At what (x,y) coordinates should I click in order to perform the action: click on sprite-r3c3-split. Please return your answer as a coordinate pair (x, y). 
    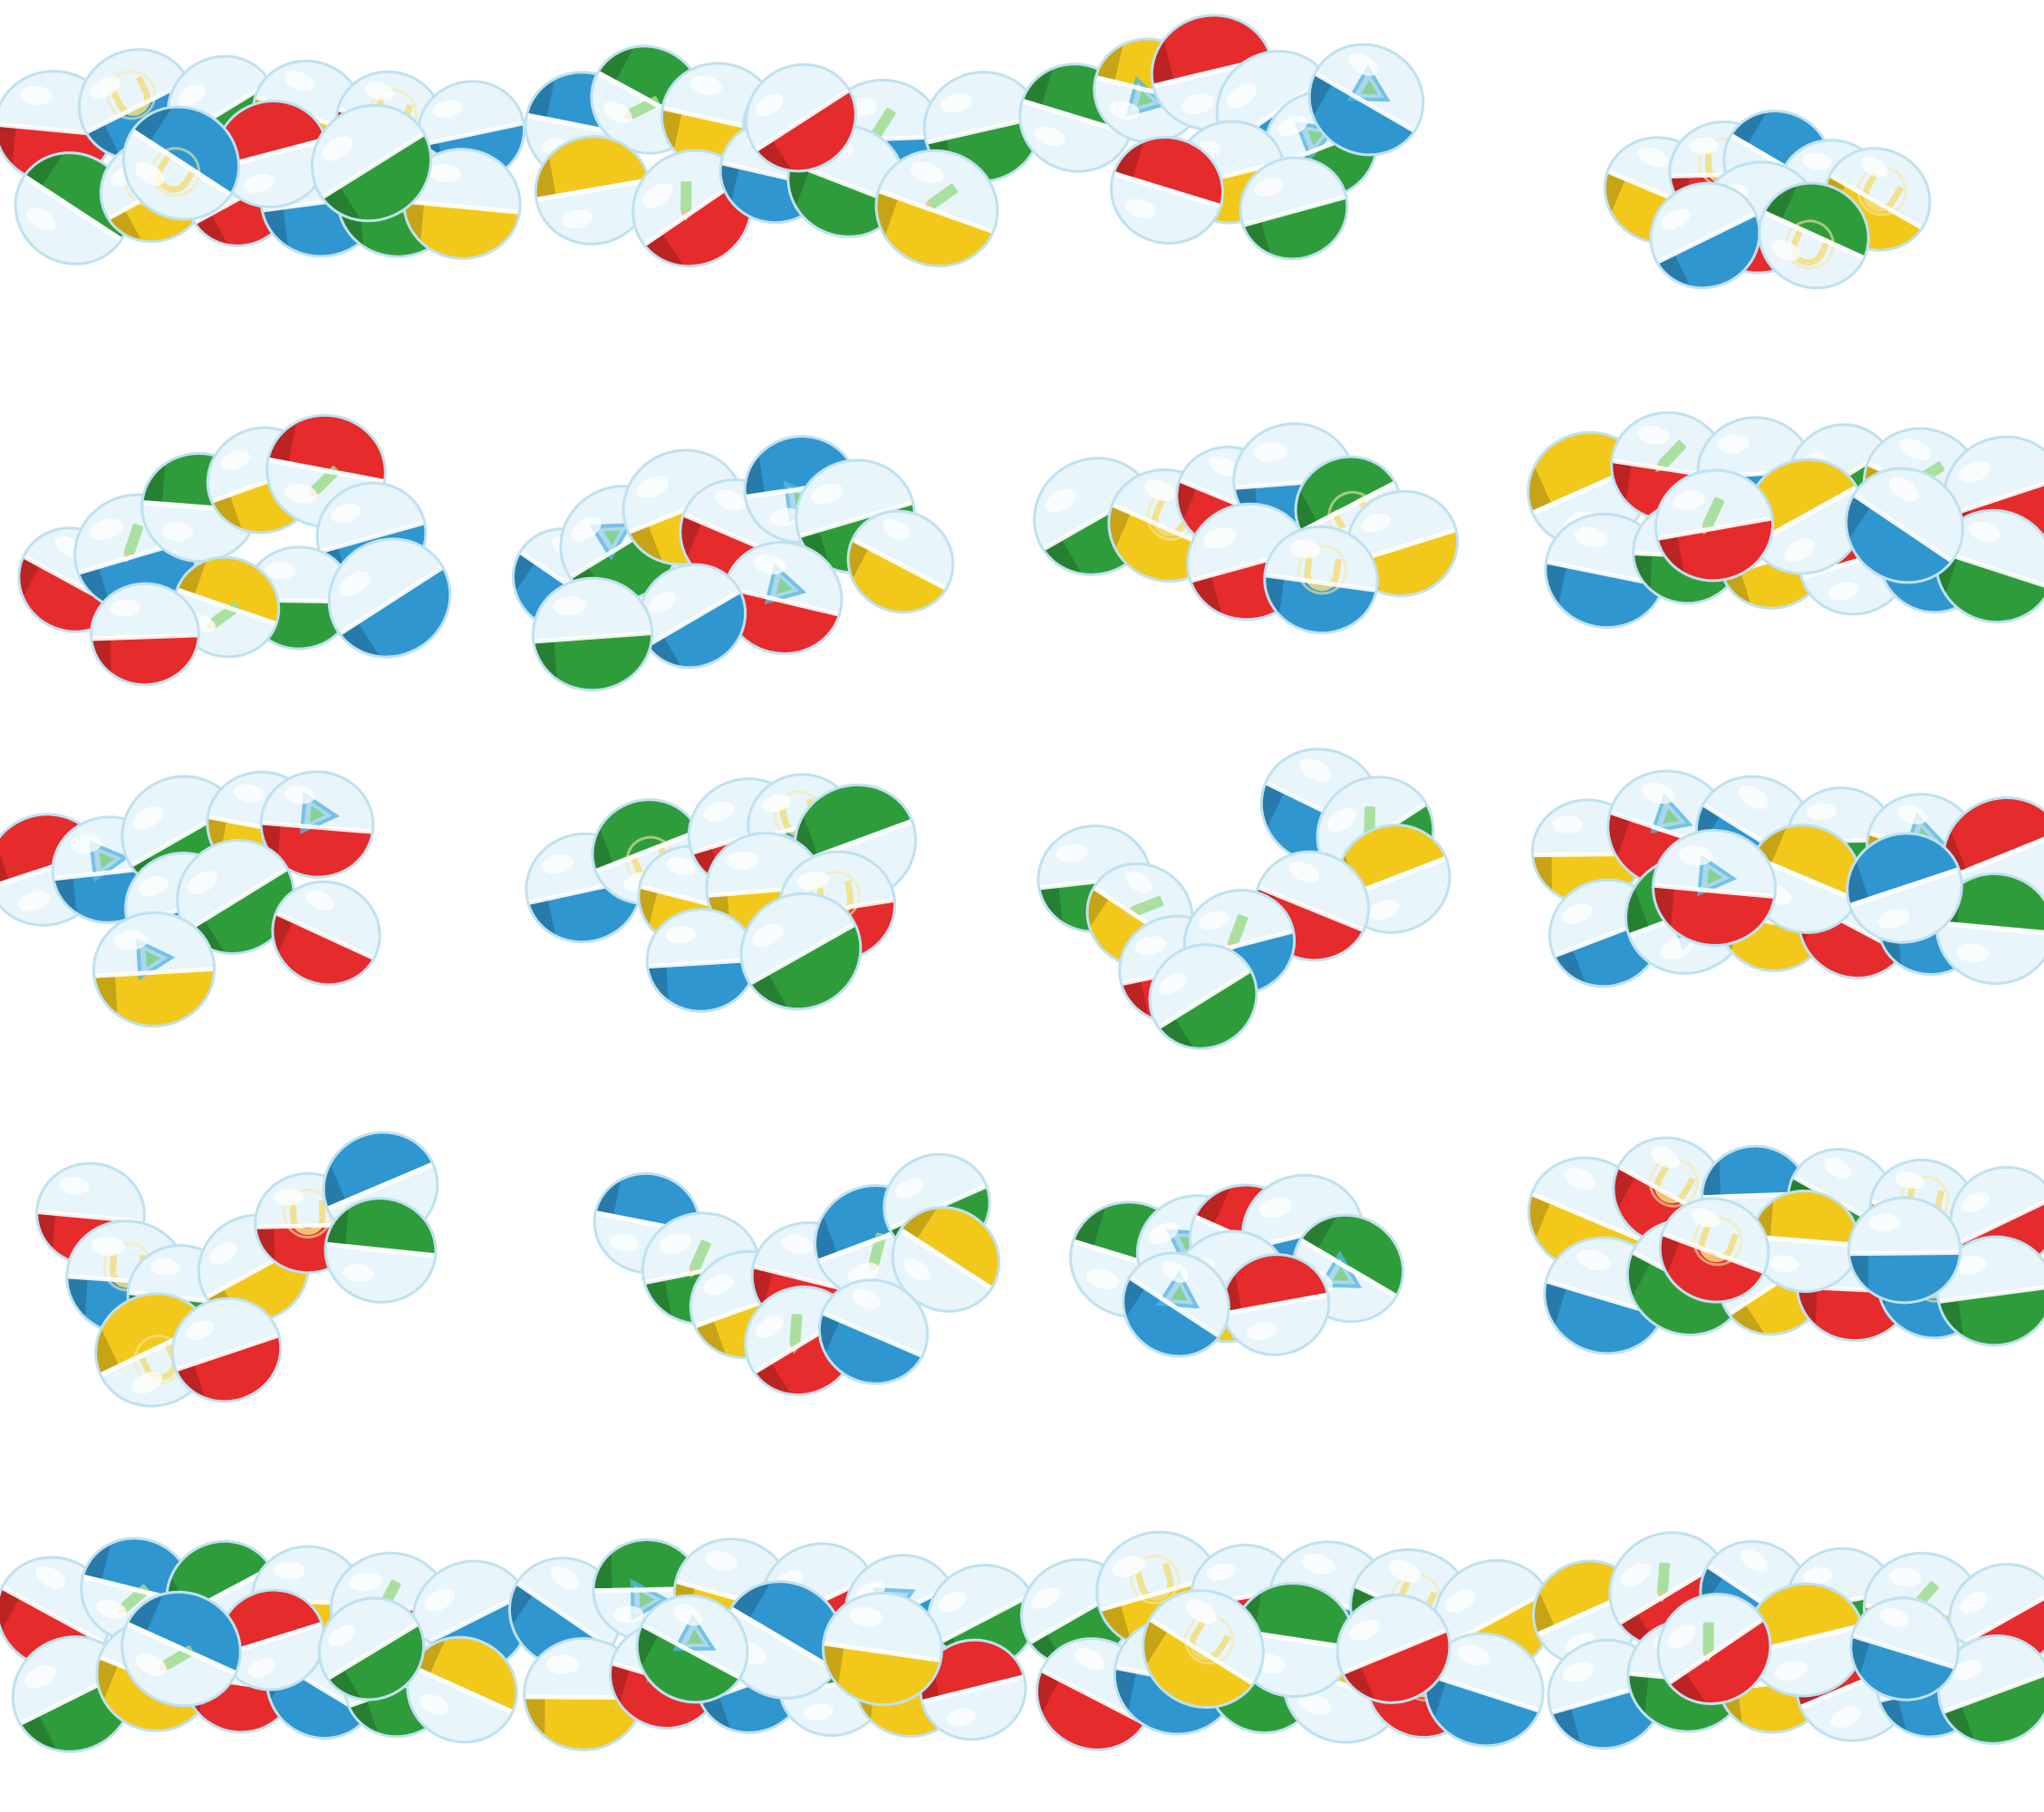
    Looking at the image, I should click on (1277, 906).